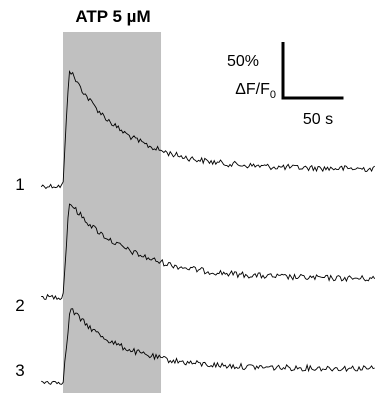  I want to click on scale-bar: 50% ΔF/F0 50 s, so click(285, 85).